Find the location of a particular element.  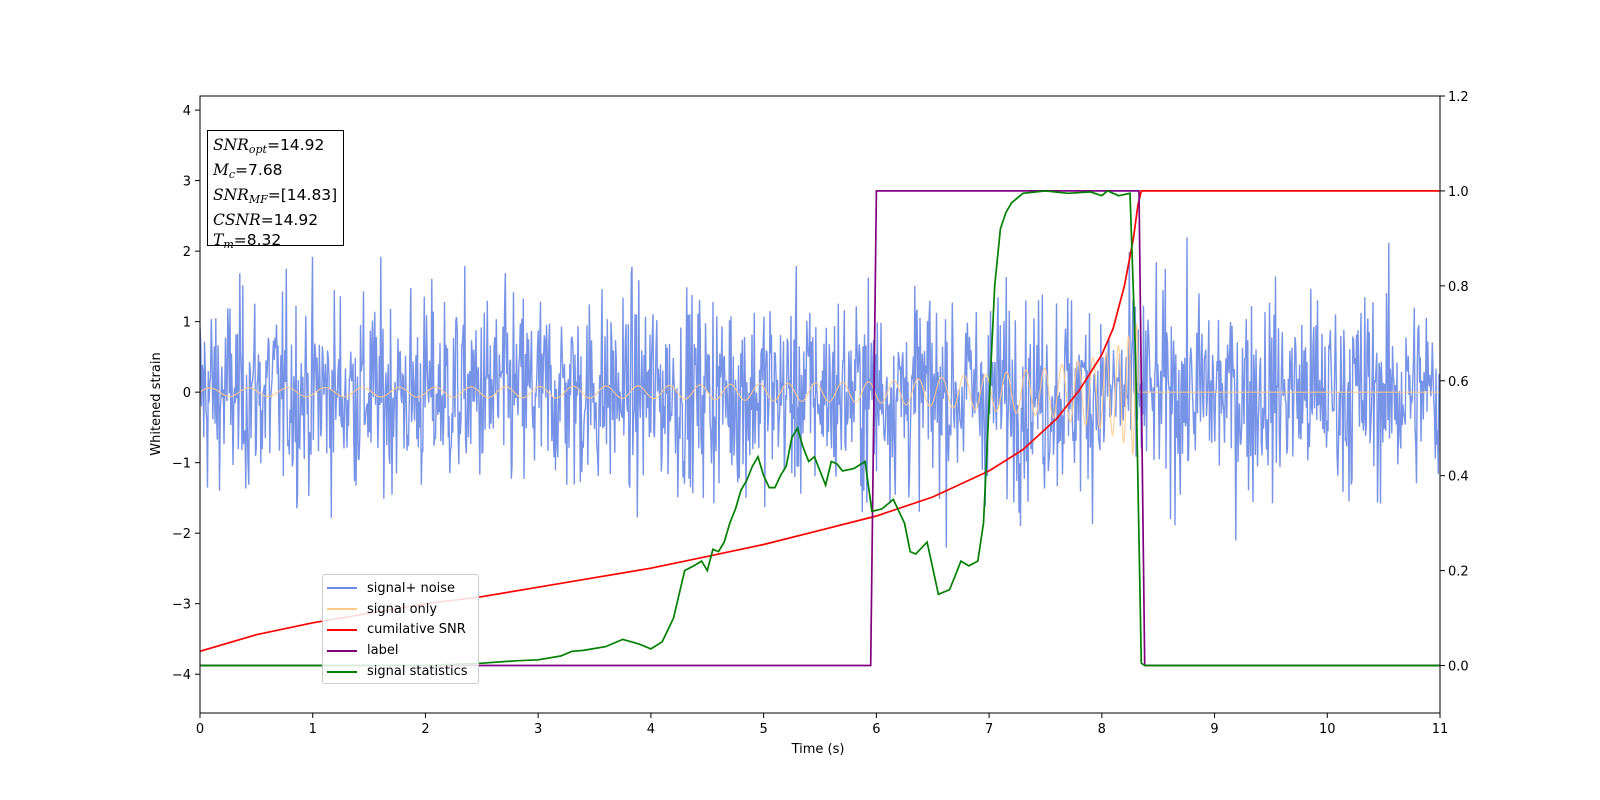

x-tick-label: 0 is located at coordinates (200, 729).